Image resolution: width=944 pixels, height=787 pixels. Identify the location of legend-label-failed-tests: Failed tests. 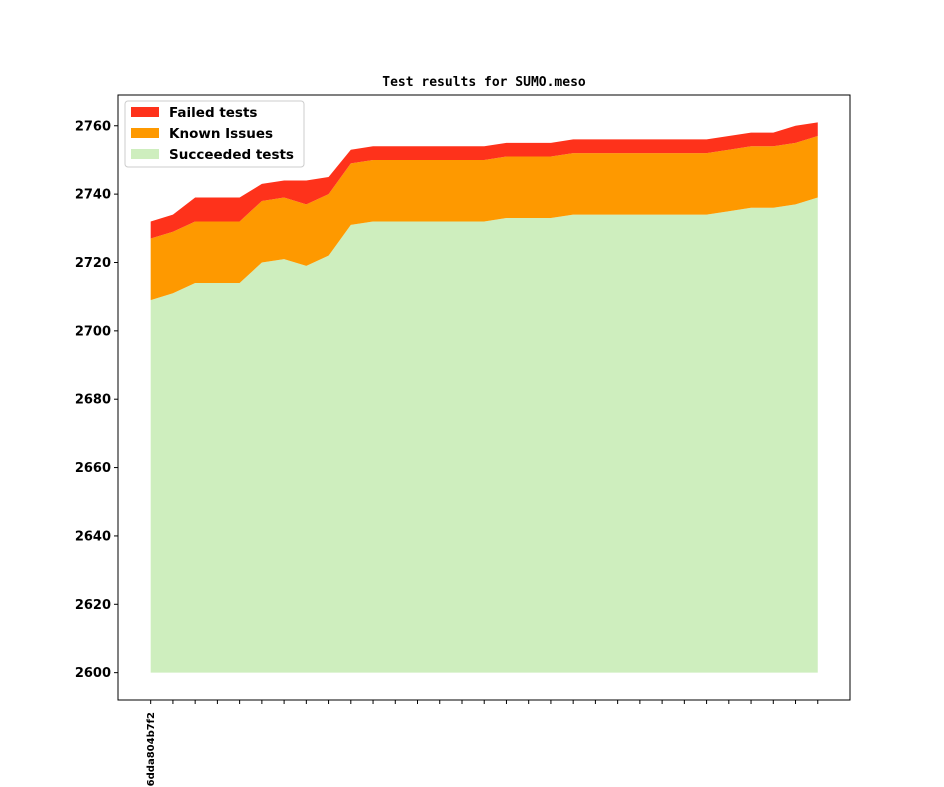
(213, 113).